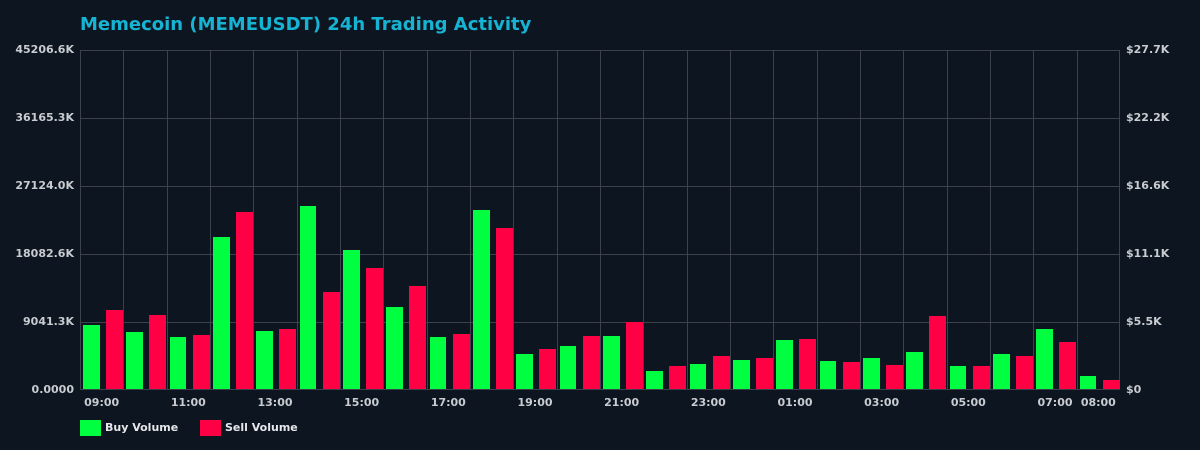  Describe the element at coordinates (52, 389) in the screenshot. I see `y-tick-label-left: 0.0000` at that location.